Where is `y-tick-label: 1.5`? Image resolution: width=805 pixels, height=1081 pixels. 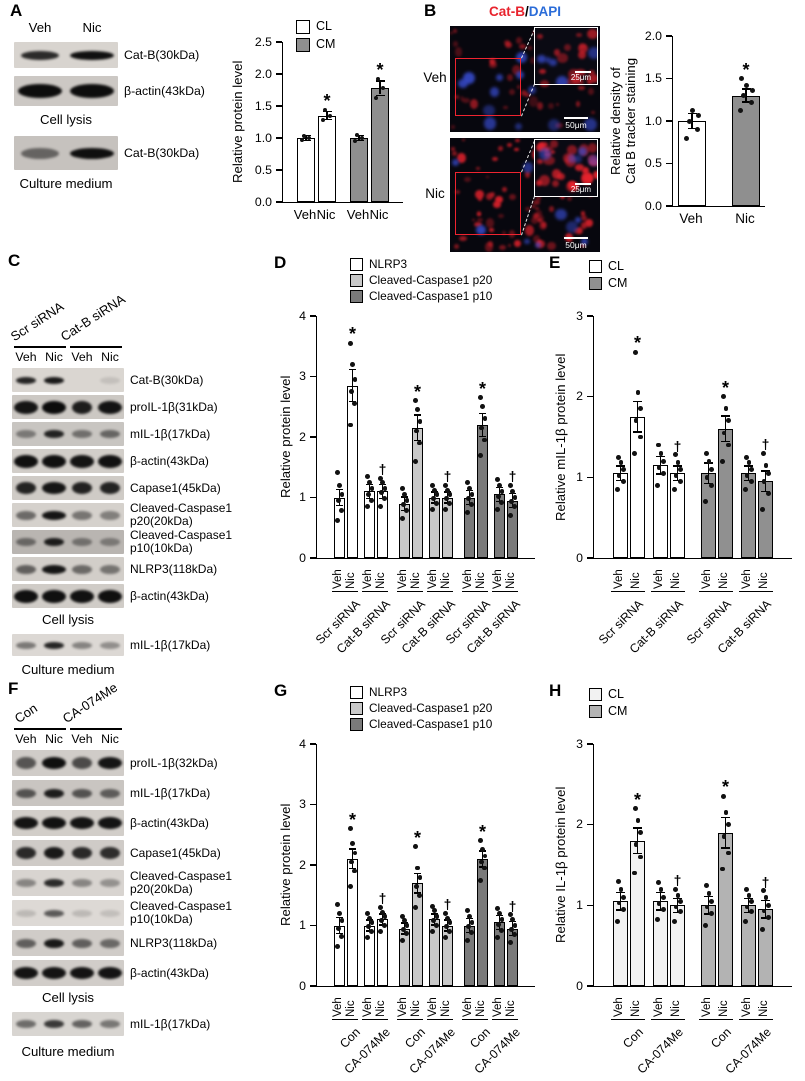 y-tick-label: 1.5 is located at coordinates (263, 105).